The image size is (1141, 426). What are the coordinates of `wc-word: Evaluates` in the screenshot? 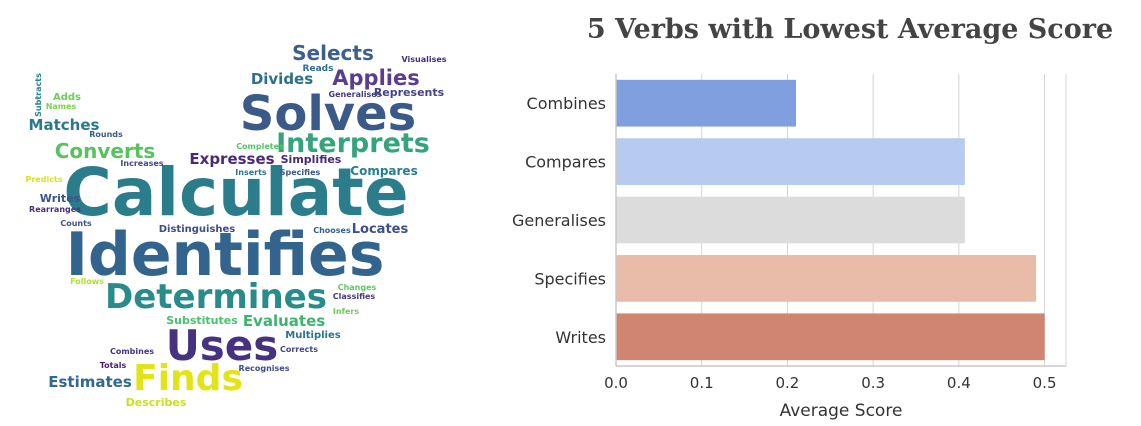 It's located at (284, 321).